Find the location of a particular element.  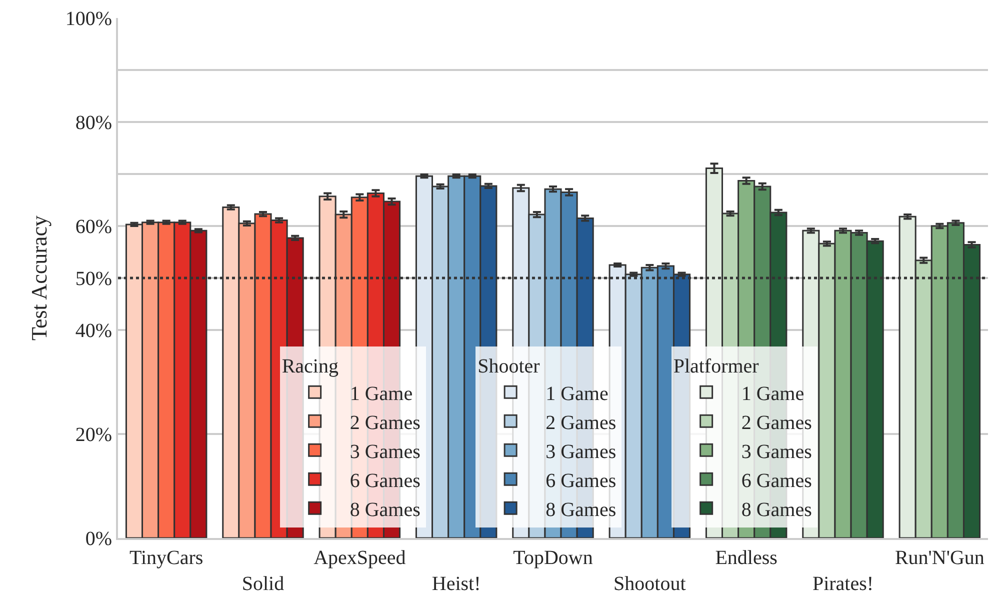

x-tick-label: TopDown is located at coordinates (553, 558).